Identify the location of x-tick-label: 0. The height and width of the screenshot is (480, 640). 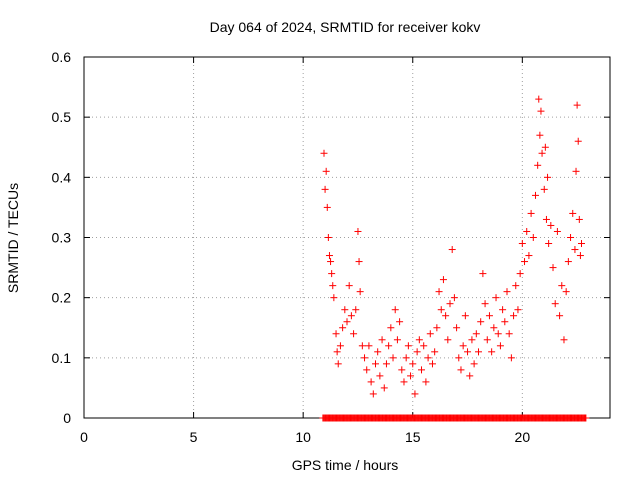
(84, 437).